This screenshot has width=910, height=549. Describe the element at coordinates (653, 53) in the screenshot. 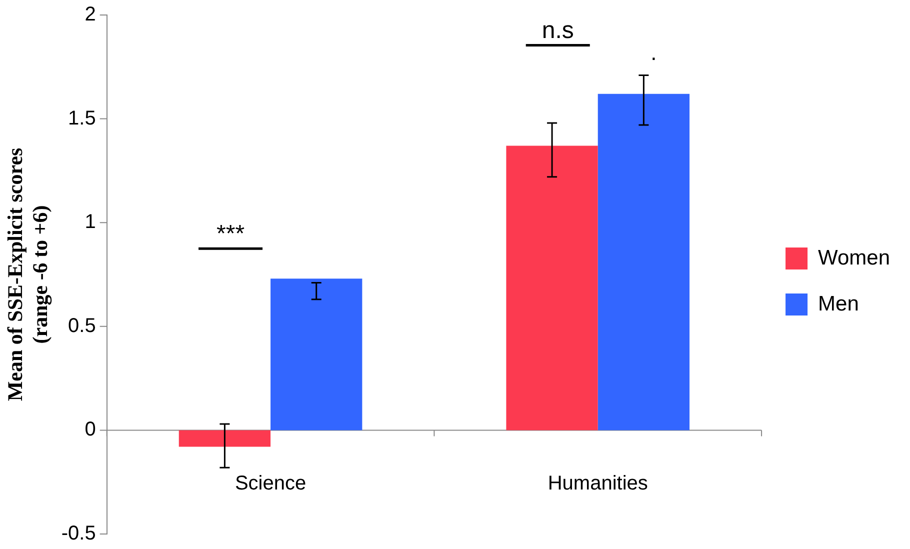

I see `annotation: .` at that location.